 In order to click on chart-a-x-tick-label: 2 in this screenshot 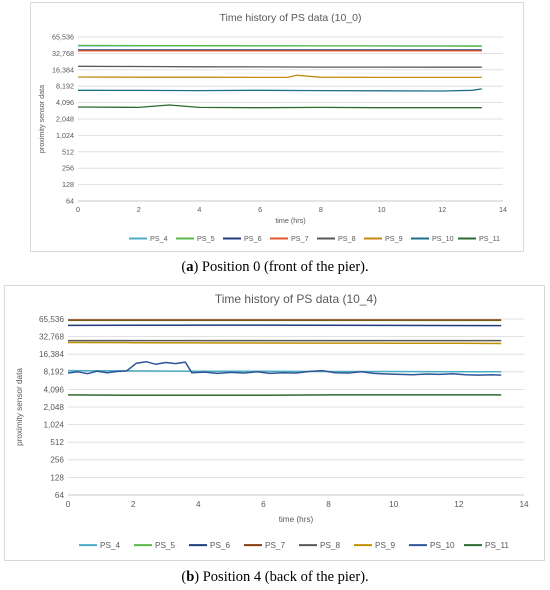, I will do `click(139, 209)`.